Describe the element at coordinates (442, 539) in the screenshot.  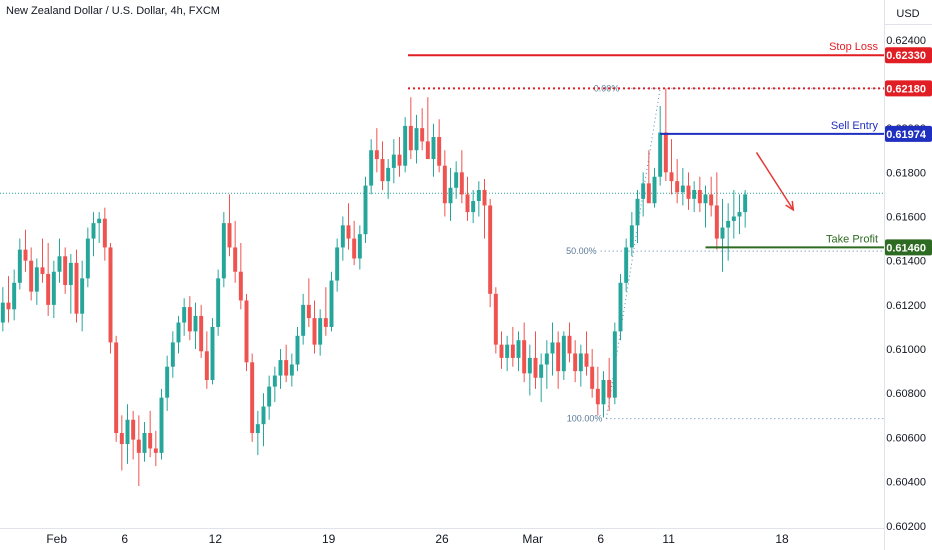
I see `time-tick-label: 26` at that location.